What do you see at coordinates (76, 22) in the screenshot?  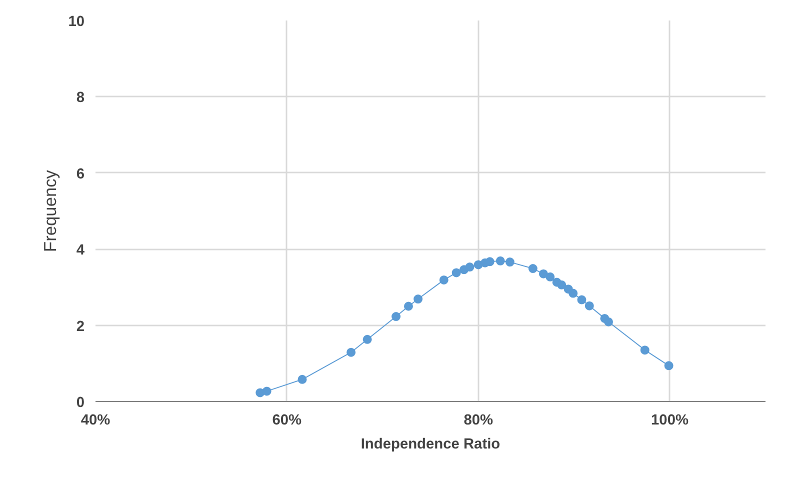 I see `y-tick-label: 10` at bounding box center [76, 22].